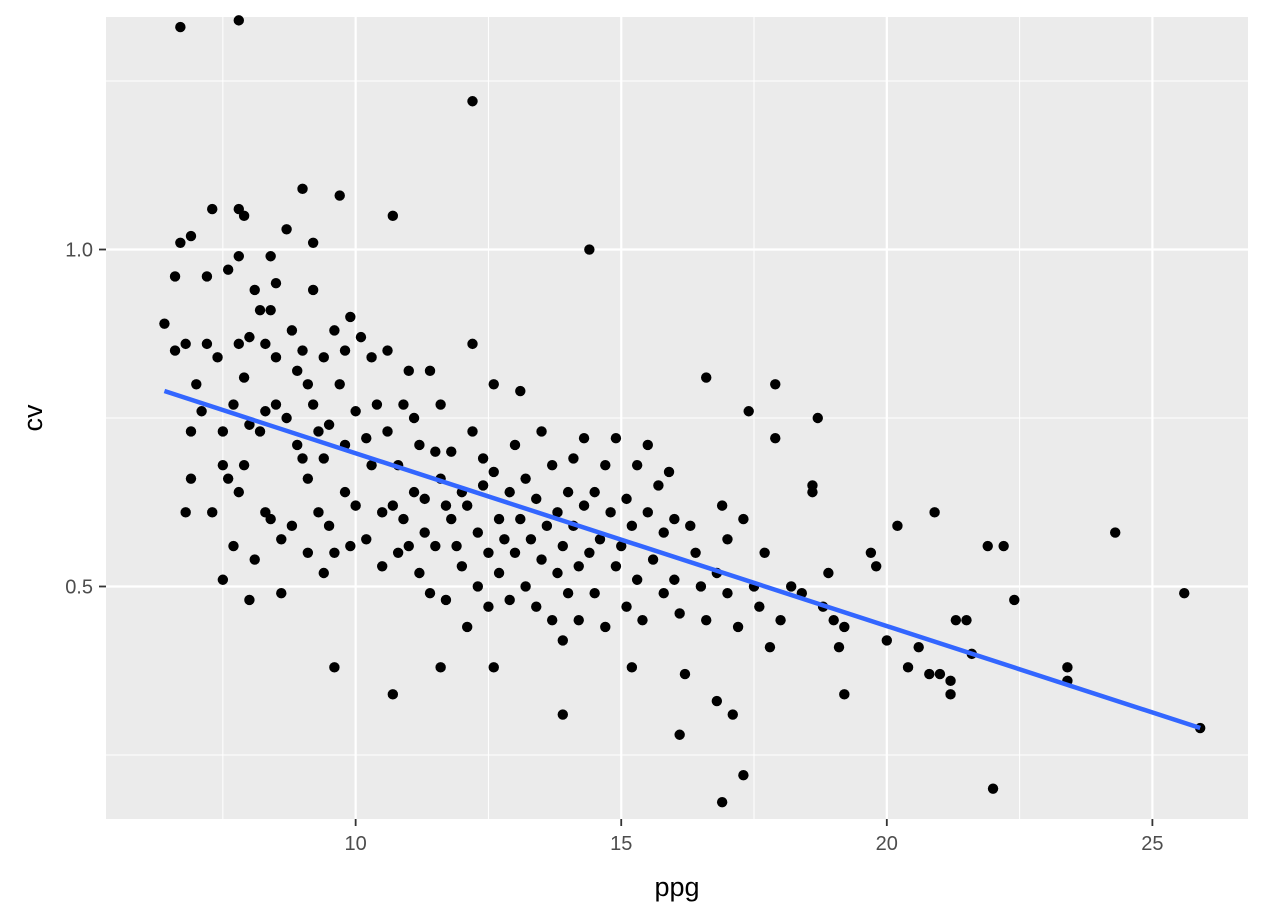 Image resolution: width=1266 pixels, height=917 pixels. What do you see at coordinates (356, 844) in the screenshot?
I see `x-tick-label: 10` at bounding box center [356, 844].